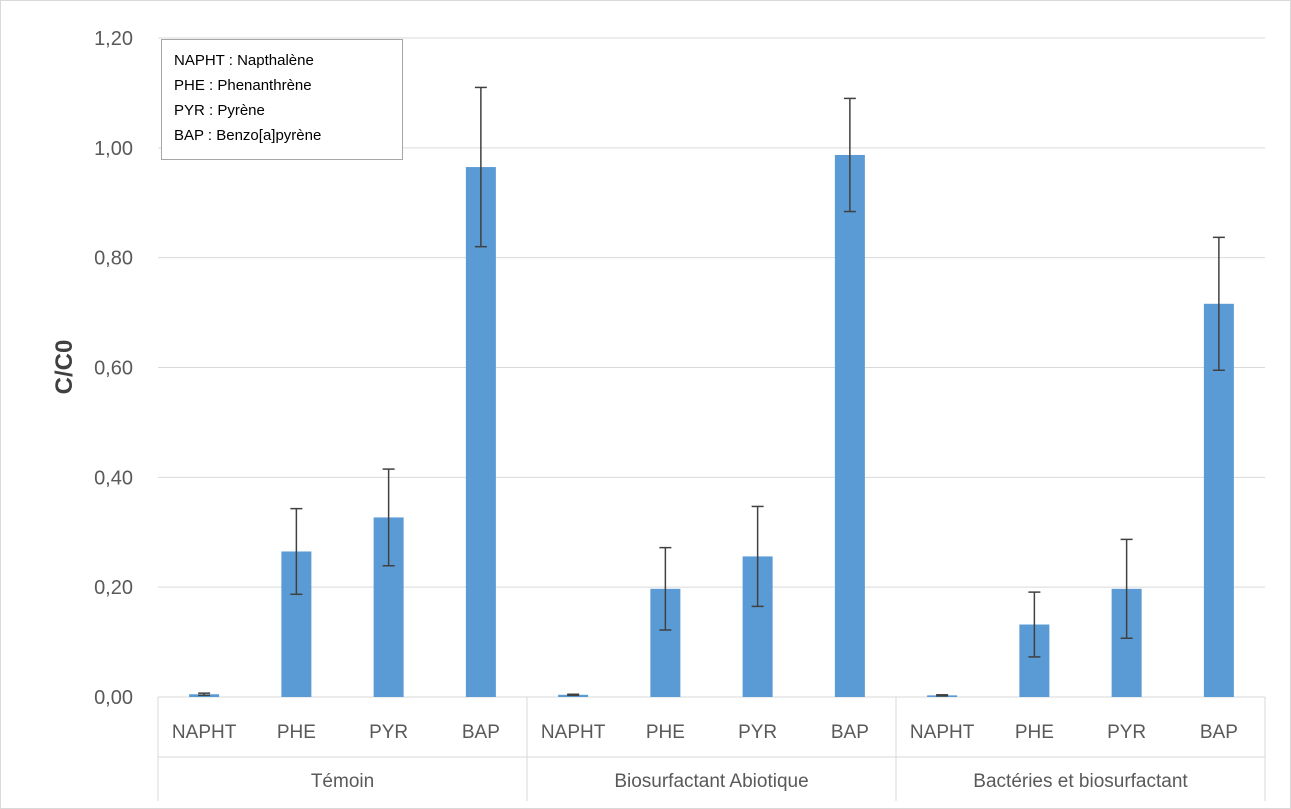 The height and width of the screenshot is (809, 1291). Describe the element at coordinates (64, 367) in the screenshot. I see `y-axis-label: C/C0` at that location.